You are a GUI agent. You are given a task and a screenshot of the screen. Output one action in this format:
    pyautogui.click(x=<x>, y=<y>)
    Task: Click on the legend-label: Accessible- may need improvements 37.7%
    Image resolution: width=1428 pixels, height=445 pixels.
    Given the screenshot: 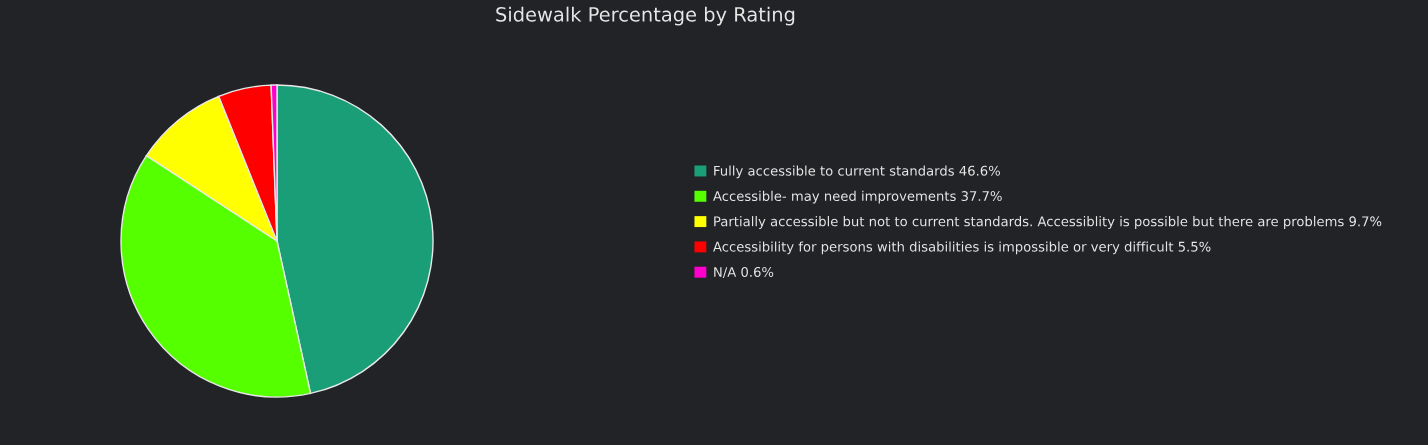 What is the action you would take?
    pyautogui.click(x=857, y=197)
    